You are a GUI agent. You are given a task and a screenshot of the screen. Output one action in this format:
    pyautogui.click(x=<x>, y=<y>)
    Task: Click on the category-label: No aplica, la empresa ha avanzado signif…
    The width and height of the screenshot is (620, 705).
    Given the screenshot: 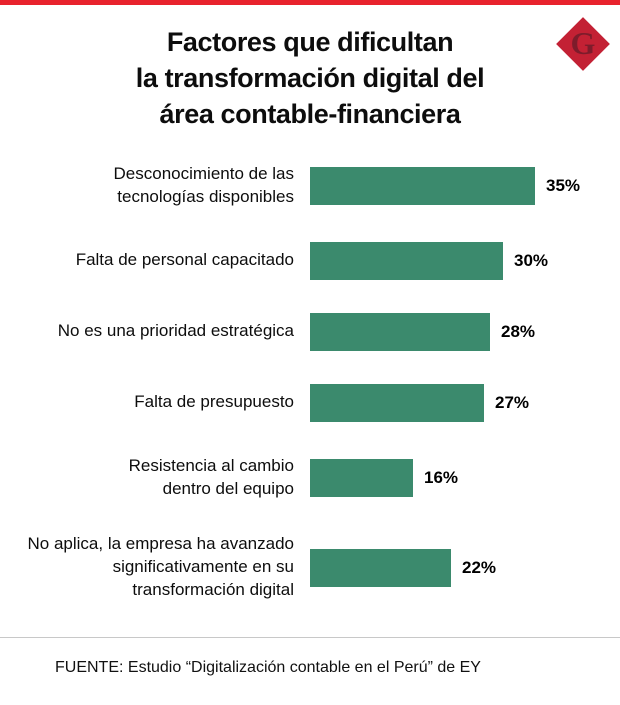 What is the action you would take?
    pyautogui.click(x=161, y=567)
    